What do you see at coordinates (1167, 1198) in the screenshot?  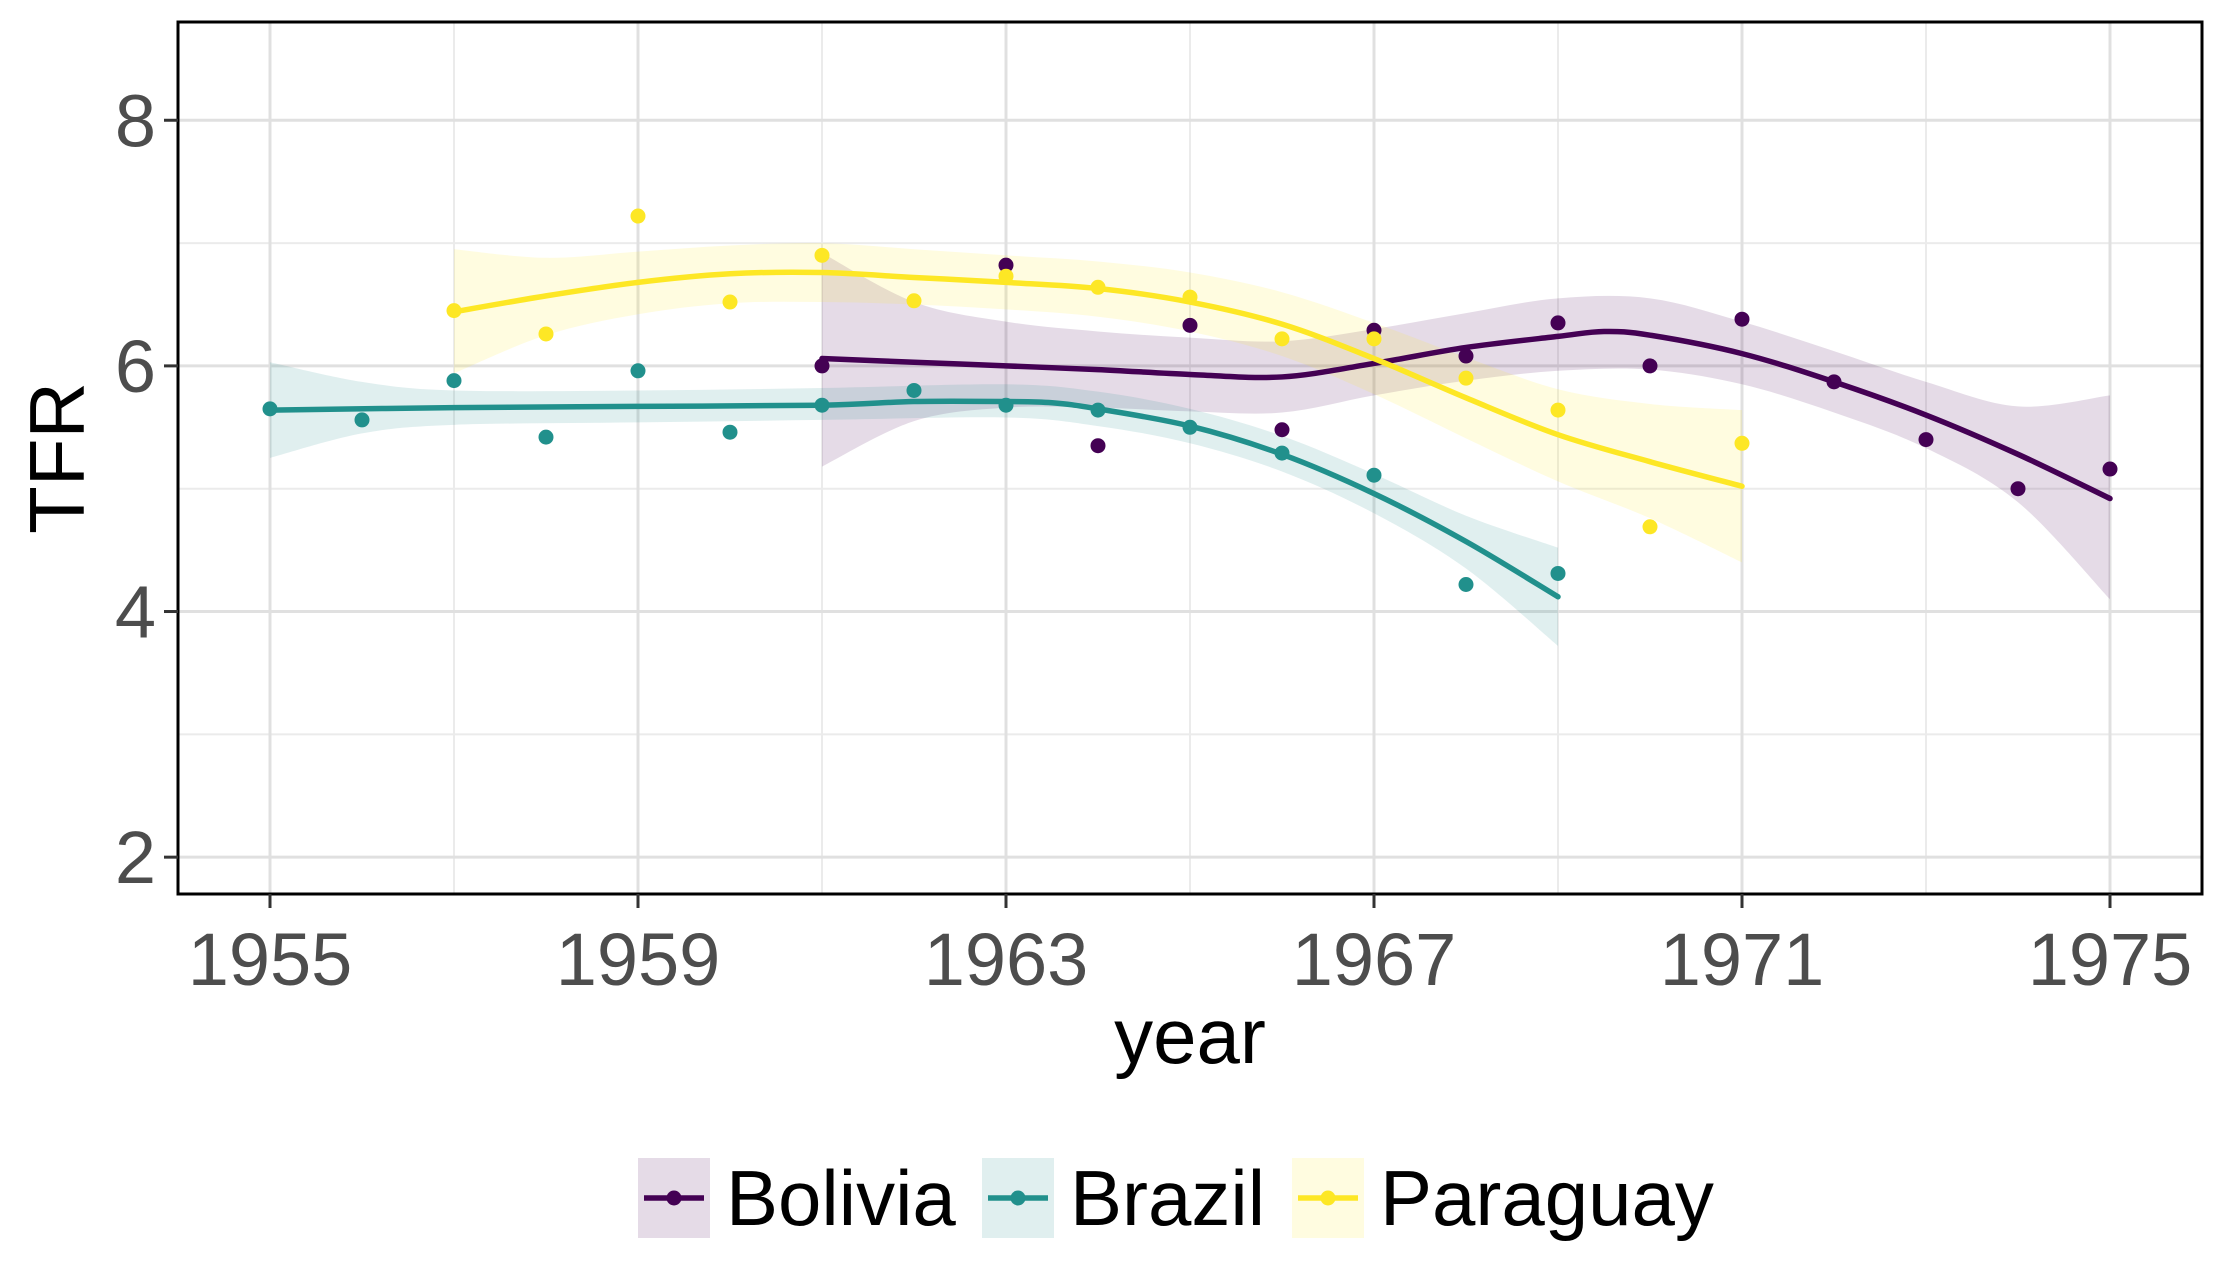 I see `legend-label-brazil: Brazil` at bounding box center [1167, 1198].